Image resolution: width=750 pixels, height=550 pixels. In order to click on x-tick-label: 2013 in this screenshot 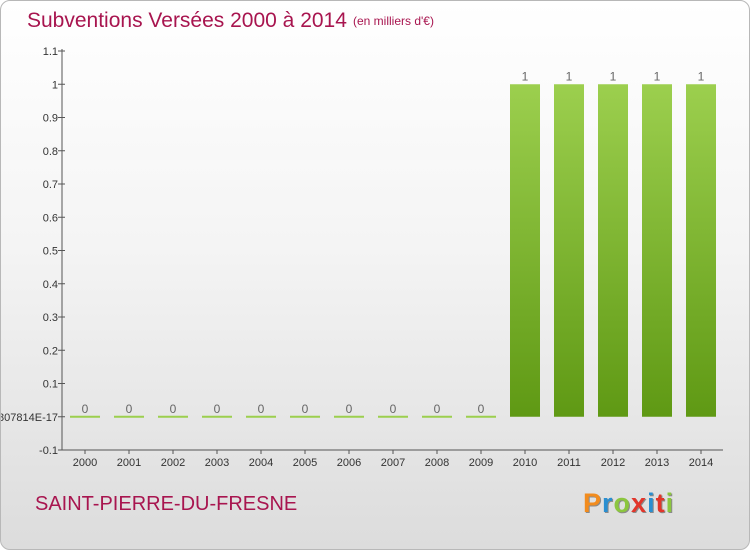, I will do `click(657, 463)`.